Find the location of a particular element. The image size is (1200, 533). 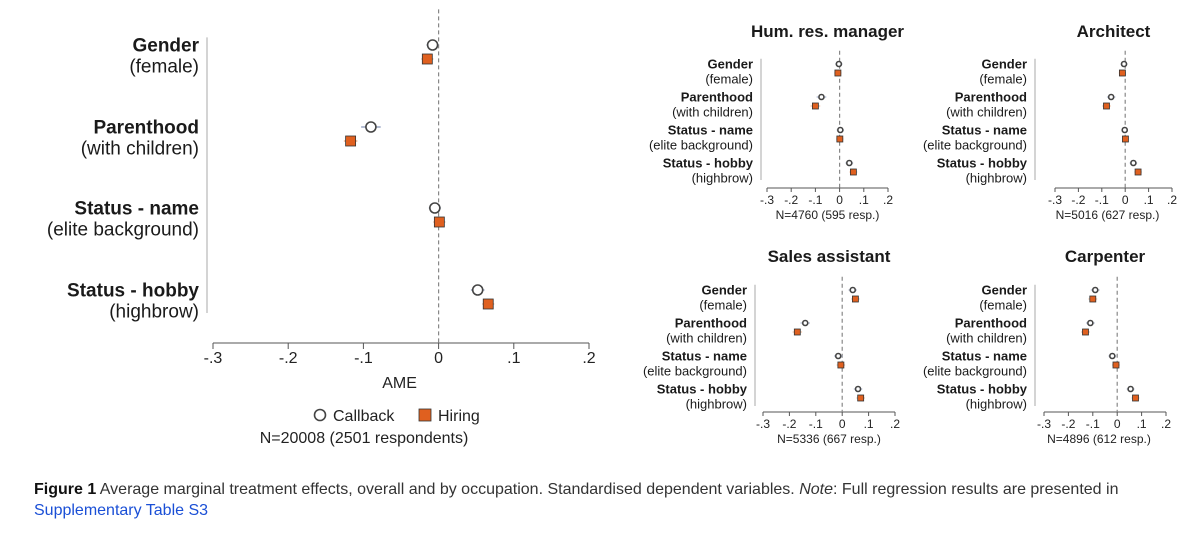

legend-hiring-marker is located at coordinates (425, 415).